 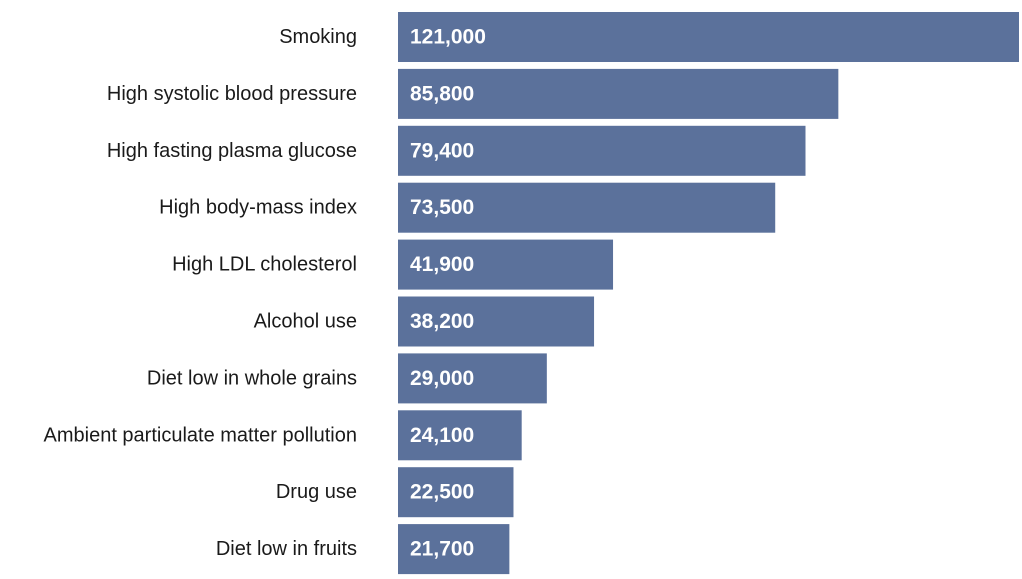 What do you see at coordinates (442, 321) in the screenshot?
I see `value-label: 38,200` at bounding box center [442, 321].